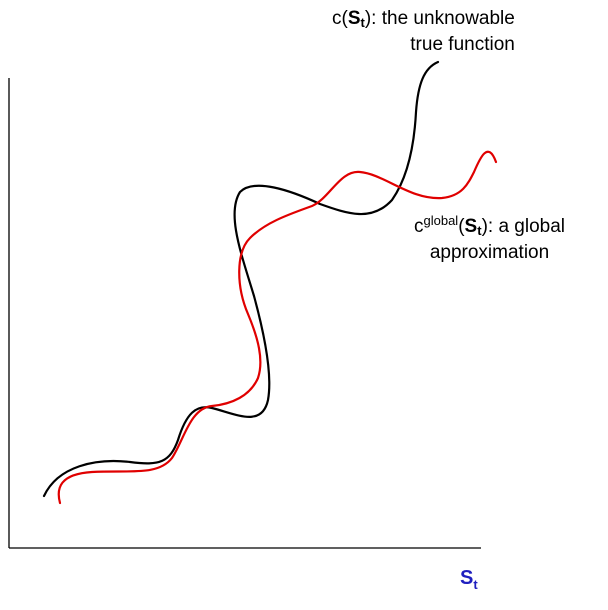 This screenshot has height=610, width=608. Describe the element at coordinates (475, 584) in the screenshot. I see `x-axis-subscript: t` at that location.